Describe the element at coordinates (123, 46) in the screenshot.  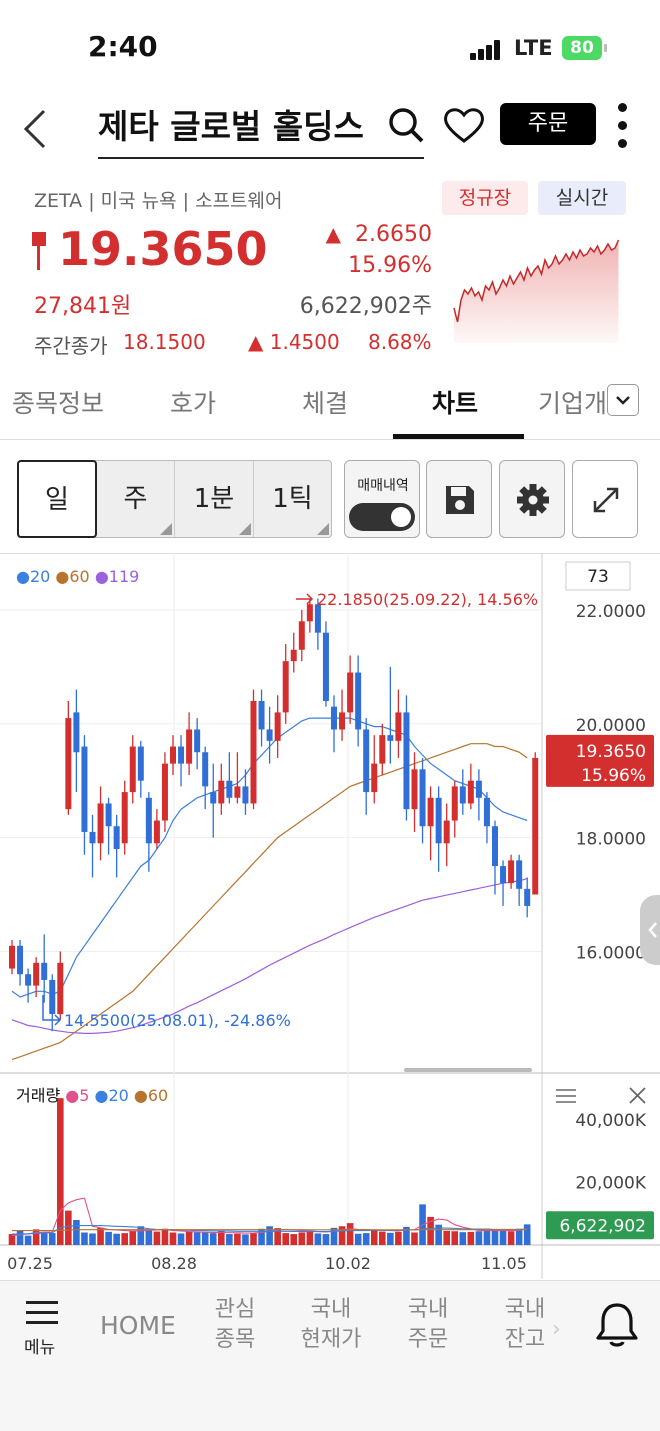
I see `status-time: 2:40` at that location.